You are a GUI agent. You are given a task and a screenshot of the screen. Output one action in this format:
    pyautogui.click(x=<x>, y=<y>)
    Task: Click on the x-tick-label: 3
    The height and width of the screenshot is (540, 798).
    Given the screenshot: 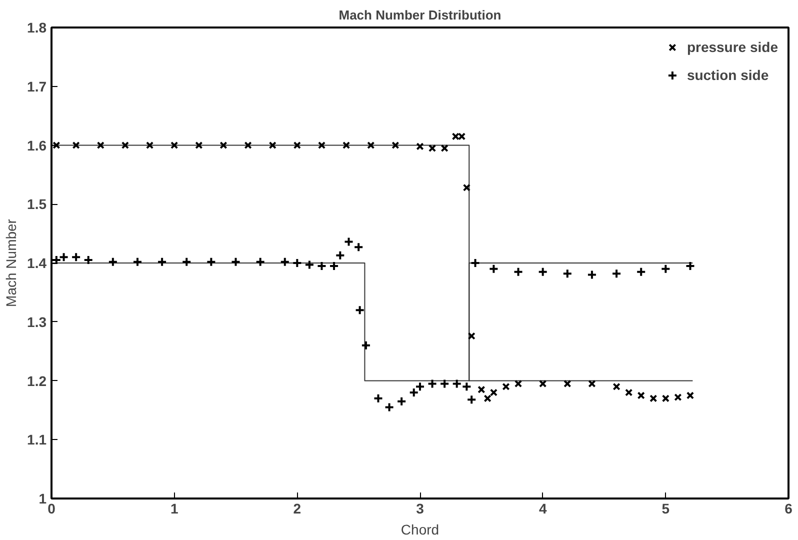 What is the action you would take?
    pyautogui.click(x=420, y=508)
    